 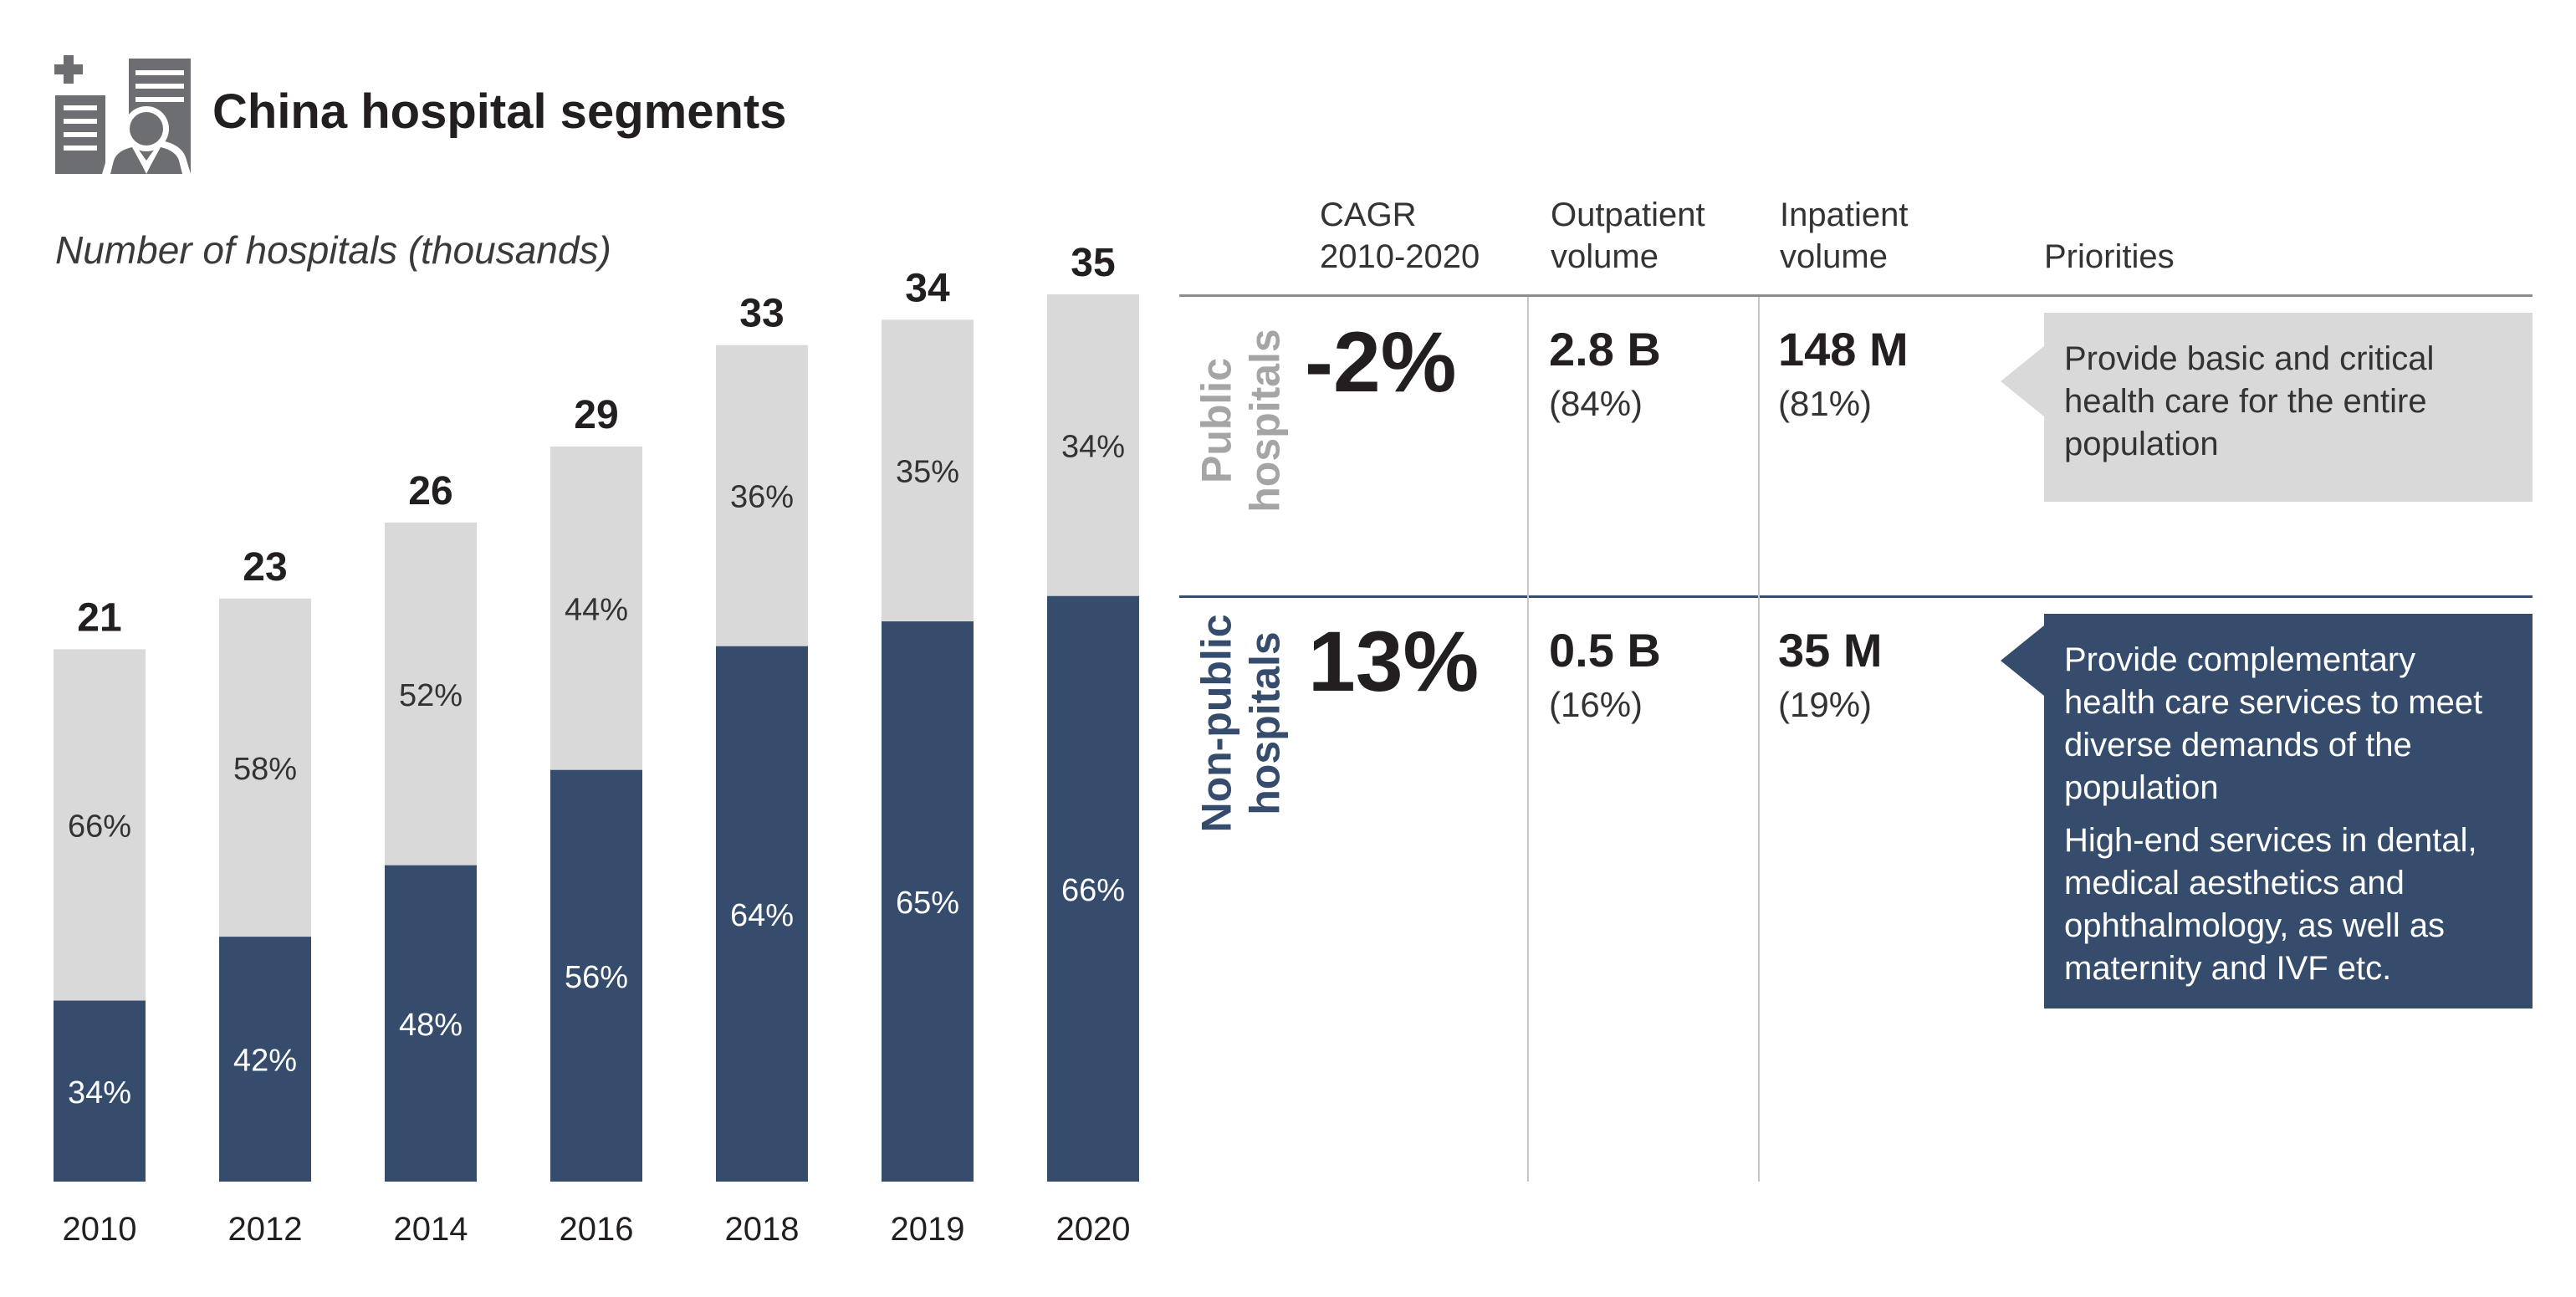 I want to click on total-label-2012: 23, so click(x=265, y=567).